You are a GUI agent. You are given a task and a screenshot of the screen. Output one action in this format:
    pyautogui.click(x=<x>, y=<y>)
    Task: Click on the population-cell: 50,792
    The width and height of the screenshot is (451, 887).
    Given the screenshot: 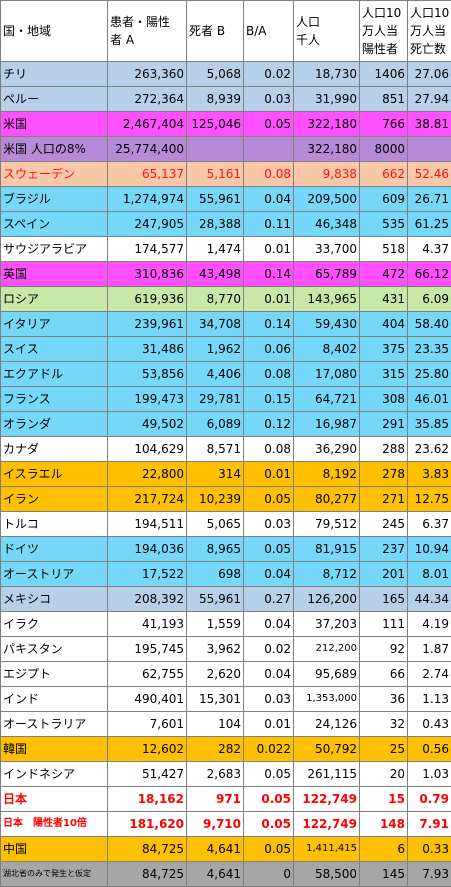 What is the action you would take?
    pyautogui.click(x=327, y=749)
    